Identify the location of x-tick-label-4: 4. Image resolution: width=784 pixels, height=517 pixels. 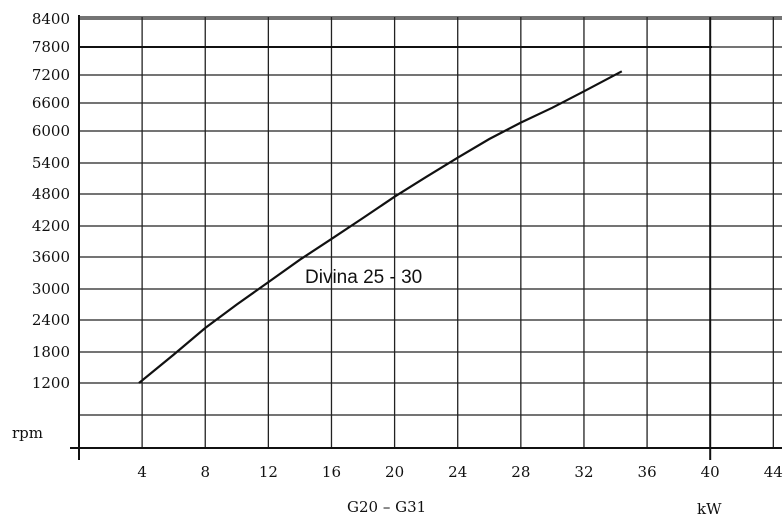
(142, 472).